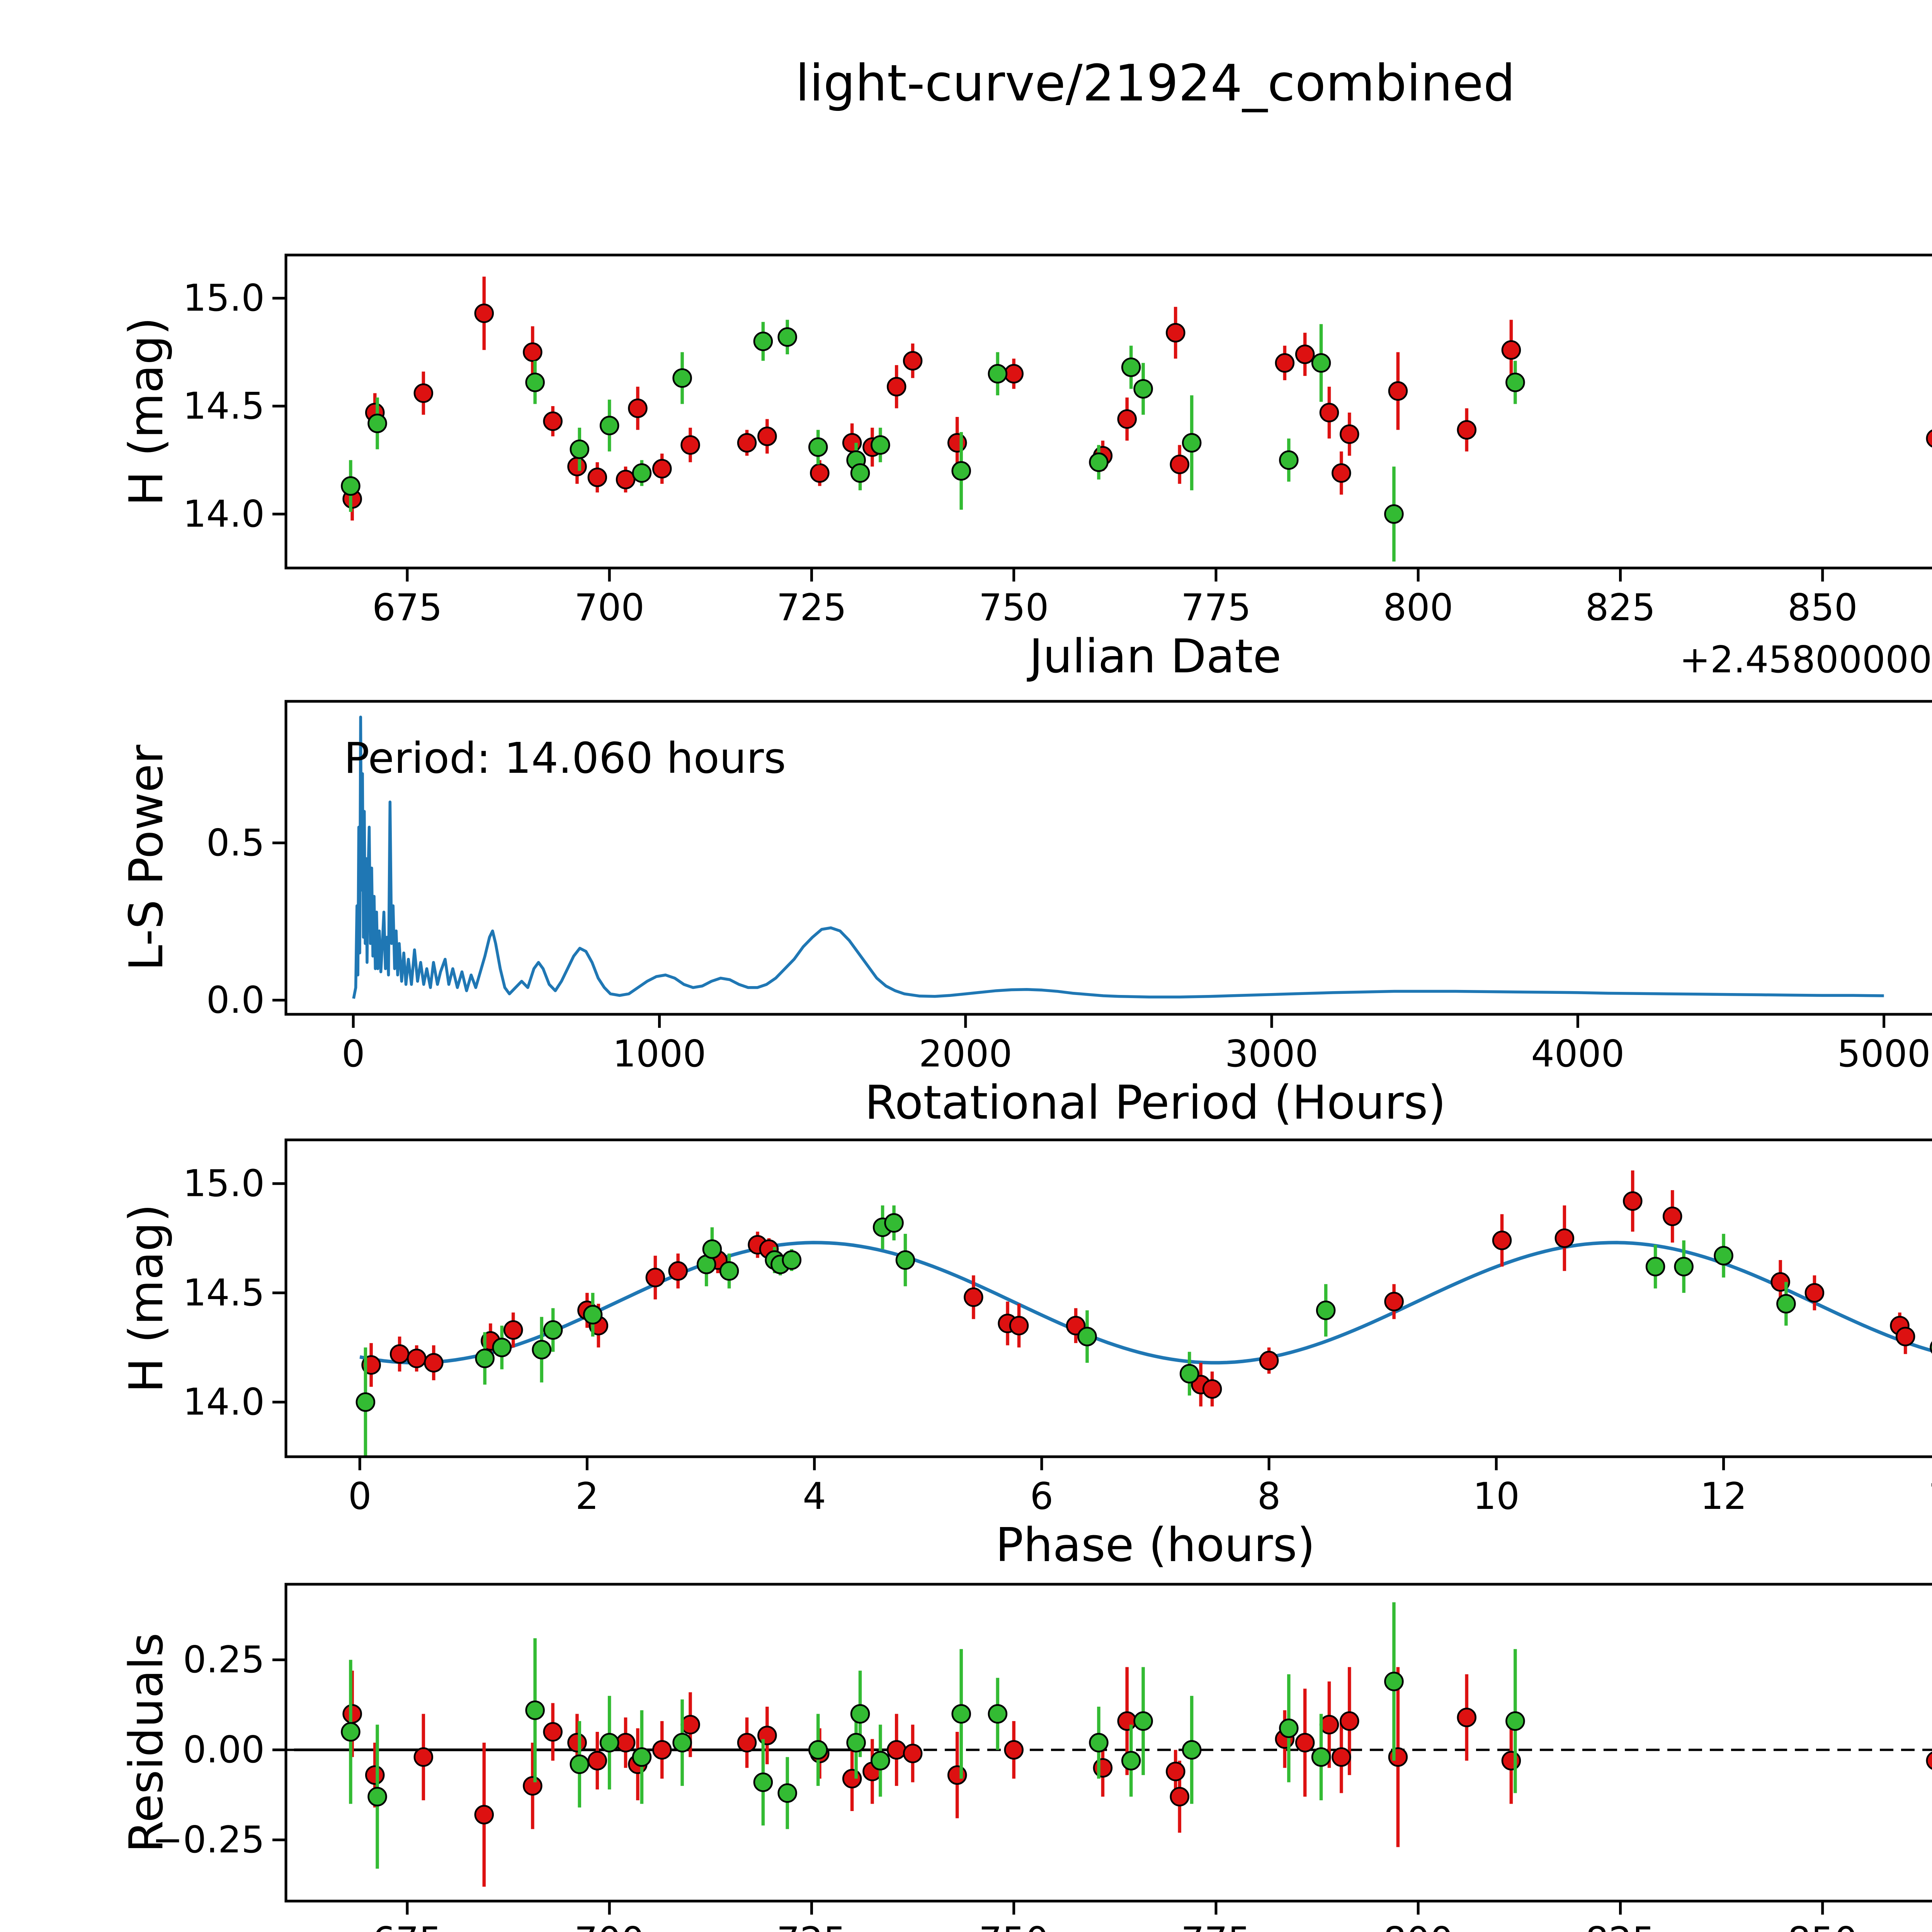  What do you see at coordinates (1155, 657) in the screenshot?
I see `panel1-x-axis-label: Julian Date` at bounding box center [1155, 657].